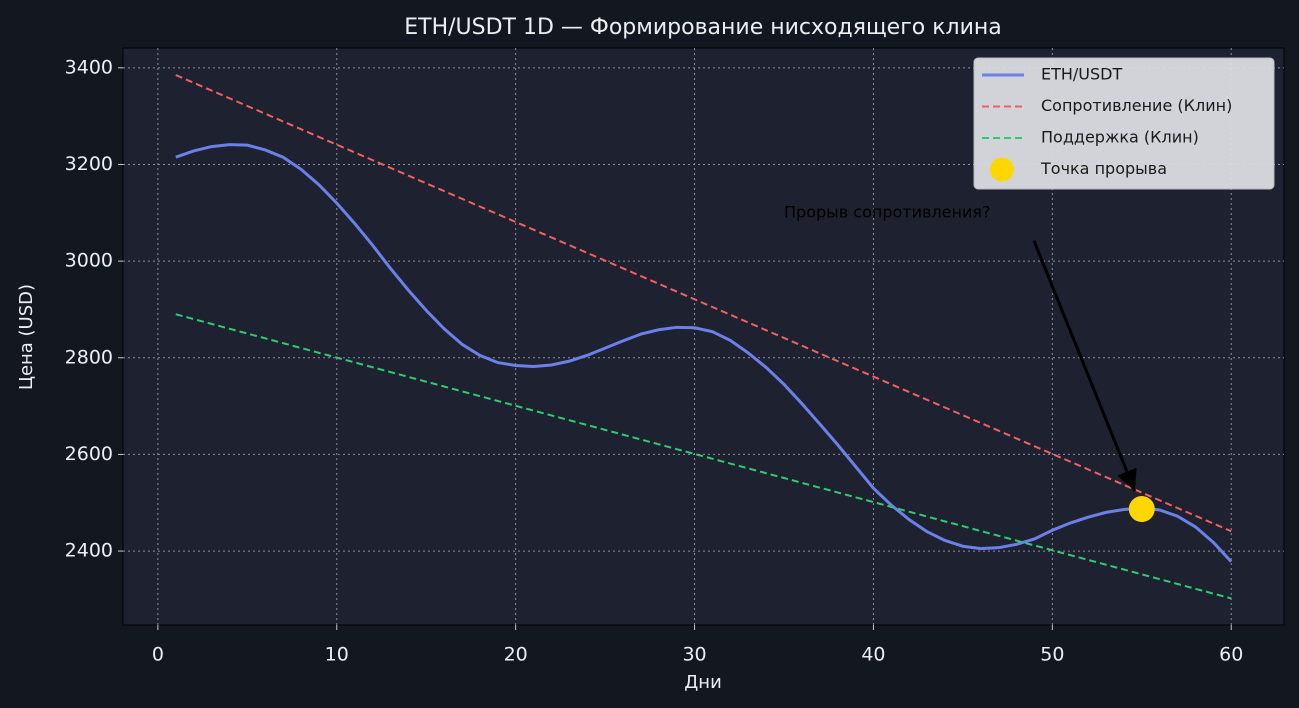  I want to click on x-tick-label: 60, so click(1231, 655).